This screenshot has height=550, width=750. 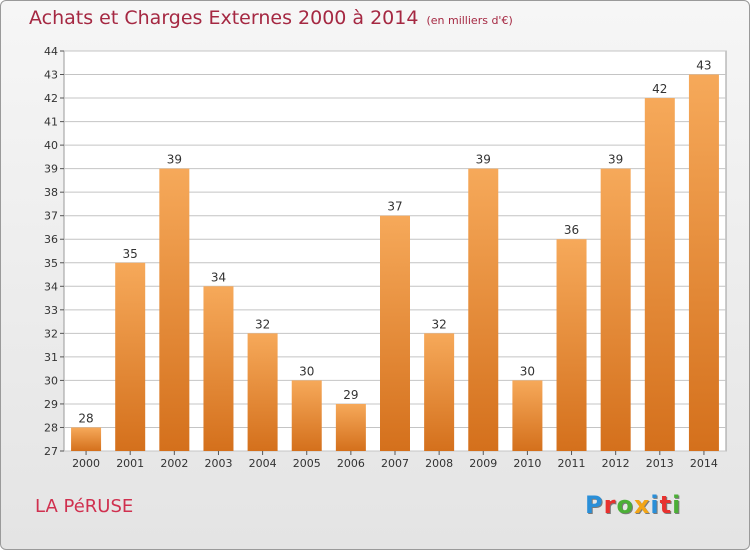 I want to click on x-tick-label: 2006, so click(x=351, y=463).